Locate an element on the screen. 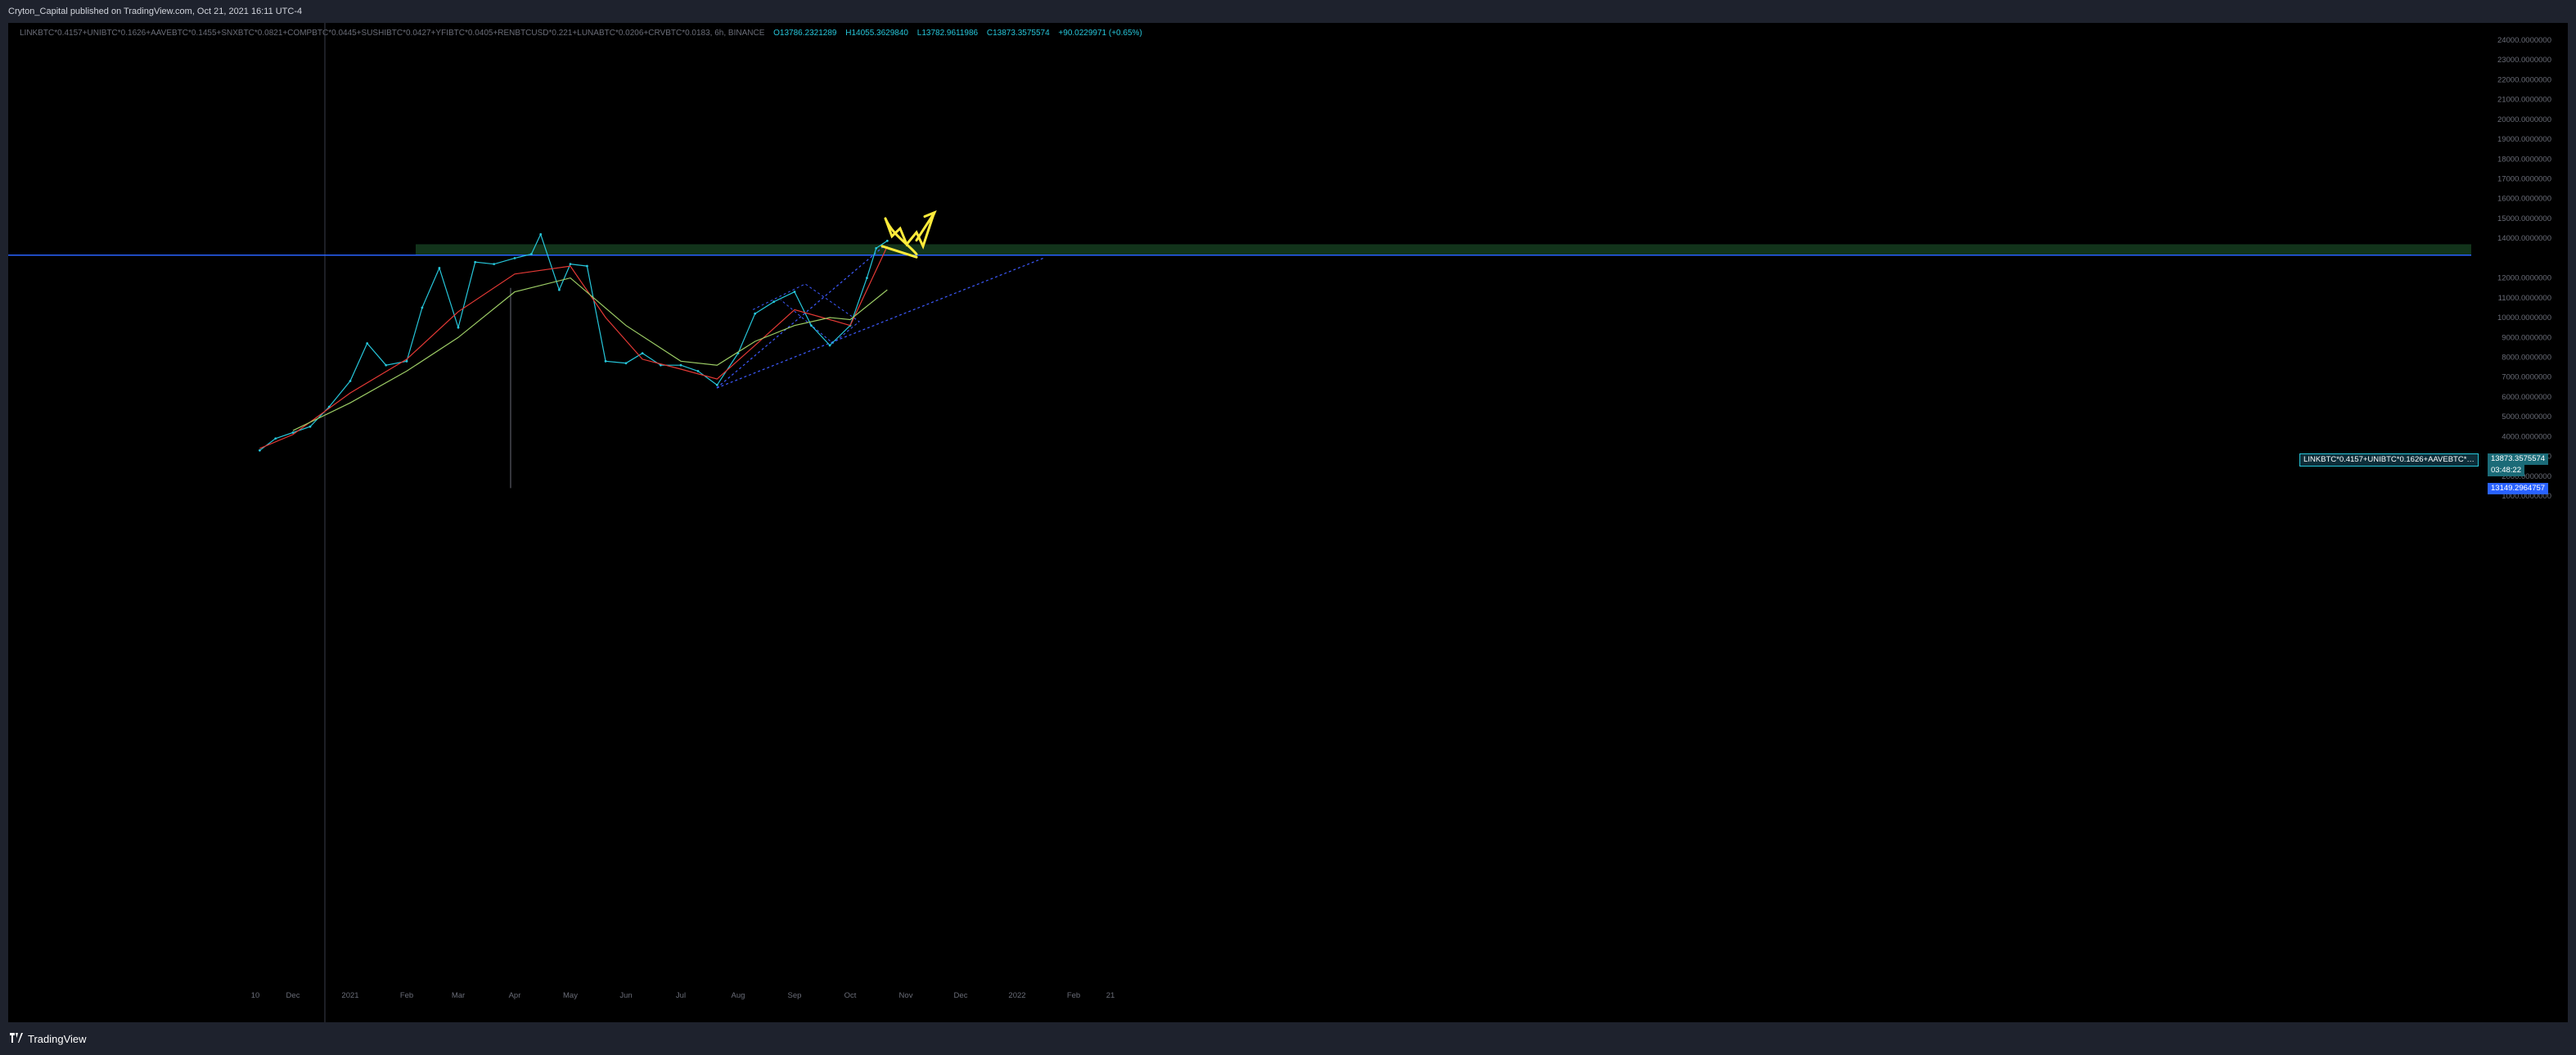 Image resolution: width=2576 pixels, height=1055 pixels. tradingview-brand: TradingView is located at coordinates (43, 1038).